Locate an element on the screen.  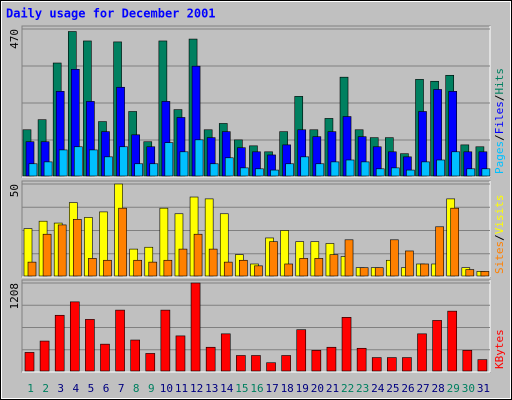
x-tick-label: 5 is located at coordinates (91, 388).